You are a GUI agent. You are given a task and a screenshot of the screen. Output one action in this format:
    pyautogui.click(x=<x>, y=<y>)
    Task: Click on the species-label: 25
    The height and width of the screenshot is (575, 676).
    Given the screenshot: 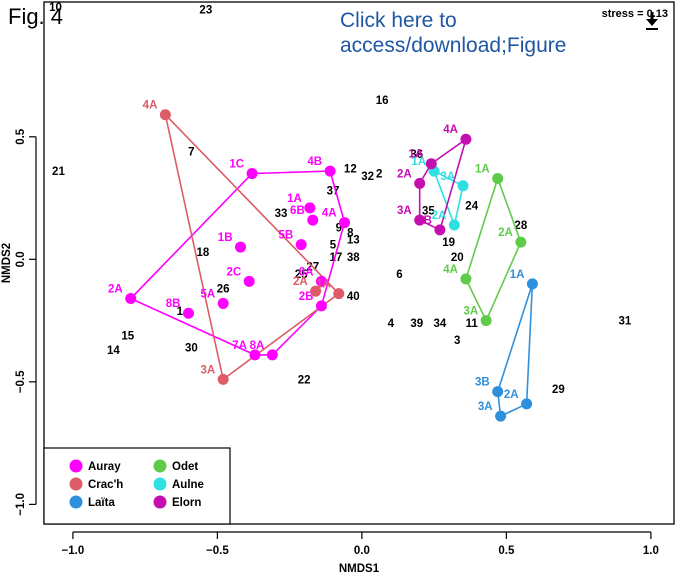 What is the action you would take?
    pyautogui.click(x=301, y=275)
    